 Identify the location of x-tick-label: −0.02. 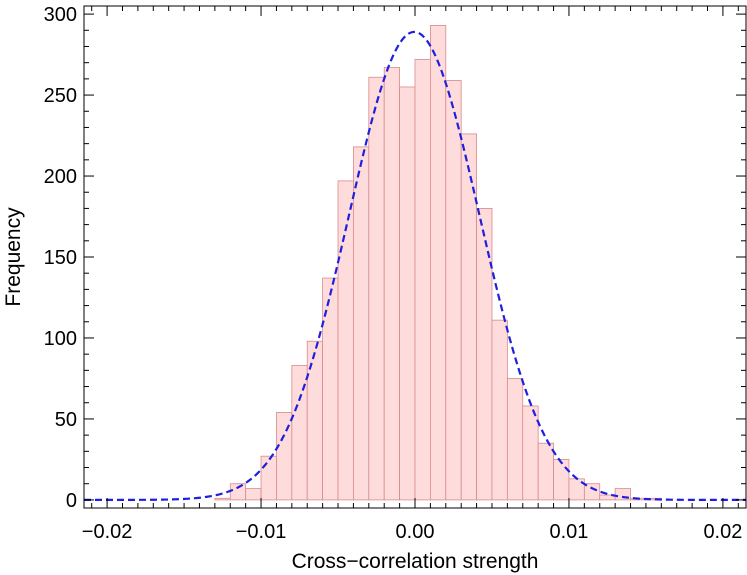
(107, 532).